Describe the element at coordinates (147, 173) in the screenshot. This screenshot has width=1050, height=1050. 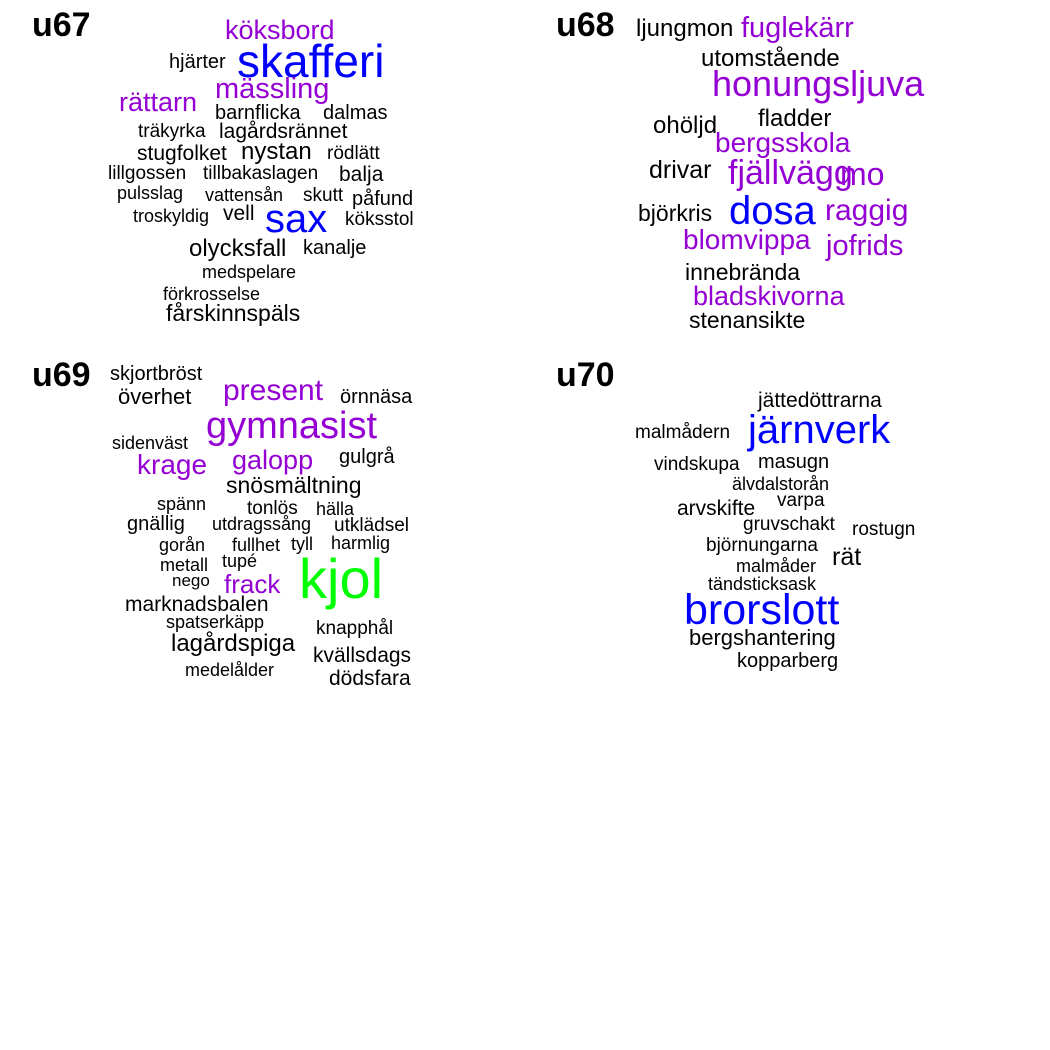
I see `cloud-word: lillgossen` at that location.